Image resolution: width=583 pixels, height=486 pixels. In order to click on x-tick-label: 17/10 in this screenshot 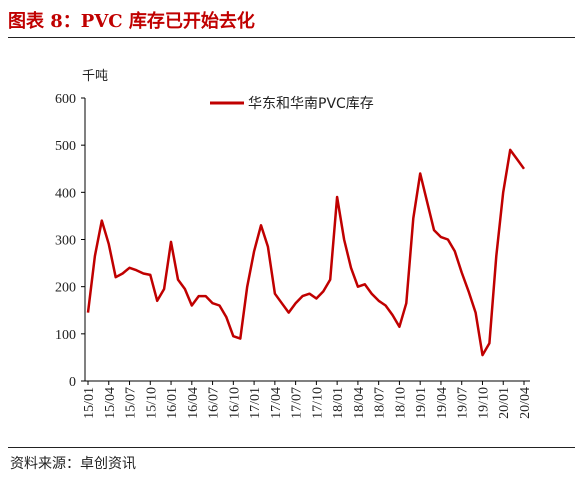, I will do `click(317, 403)`.